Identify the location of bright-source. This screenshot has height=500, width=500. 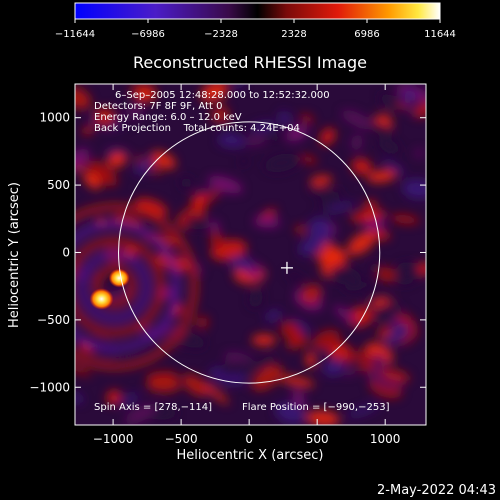
(119, 278).